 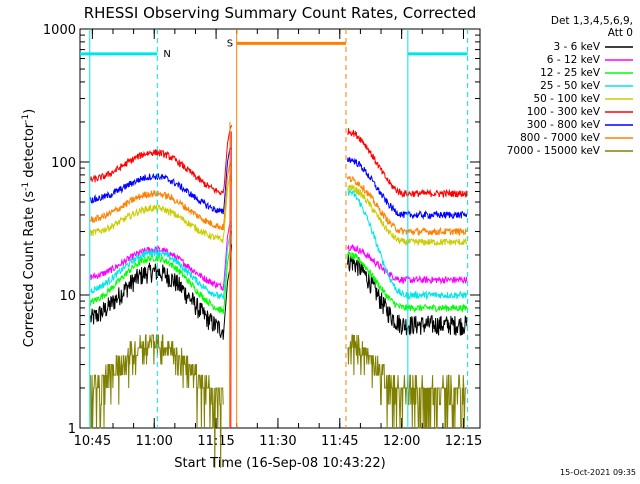 What do you see at coordinates (92, 441) in the screenshot?
I see `x-tick-label: 10:45` at bounding box center [92, 441].